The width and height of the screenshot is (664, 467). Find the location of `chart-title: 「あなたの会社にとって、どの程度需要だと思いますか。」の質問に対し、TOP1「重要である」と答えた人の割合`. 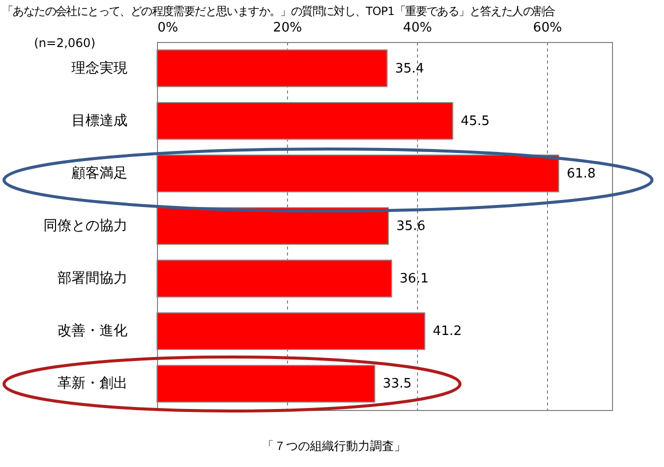

chart-title: 「あなたの会社にとって、どの程度需要だと思いますか。」の質問に対し、TOP1「重要である」と答えた人の割合 is located at coordinates (278, 11).